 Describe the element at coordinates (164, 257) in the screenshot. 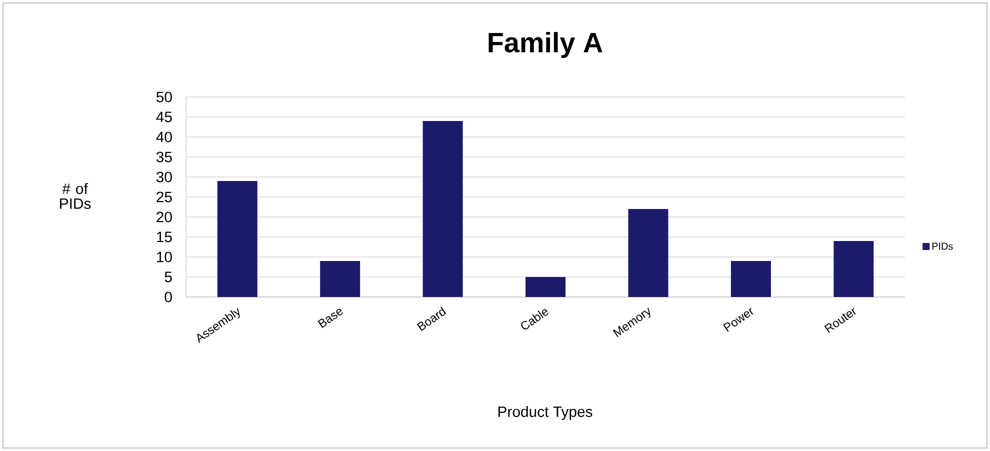

I see `y-tick-label: 10` at that location.